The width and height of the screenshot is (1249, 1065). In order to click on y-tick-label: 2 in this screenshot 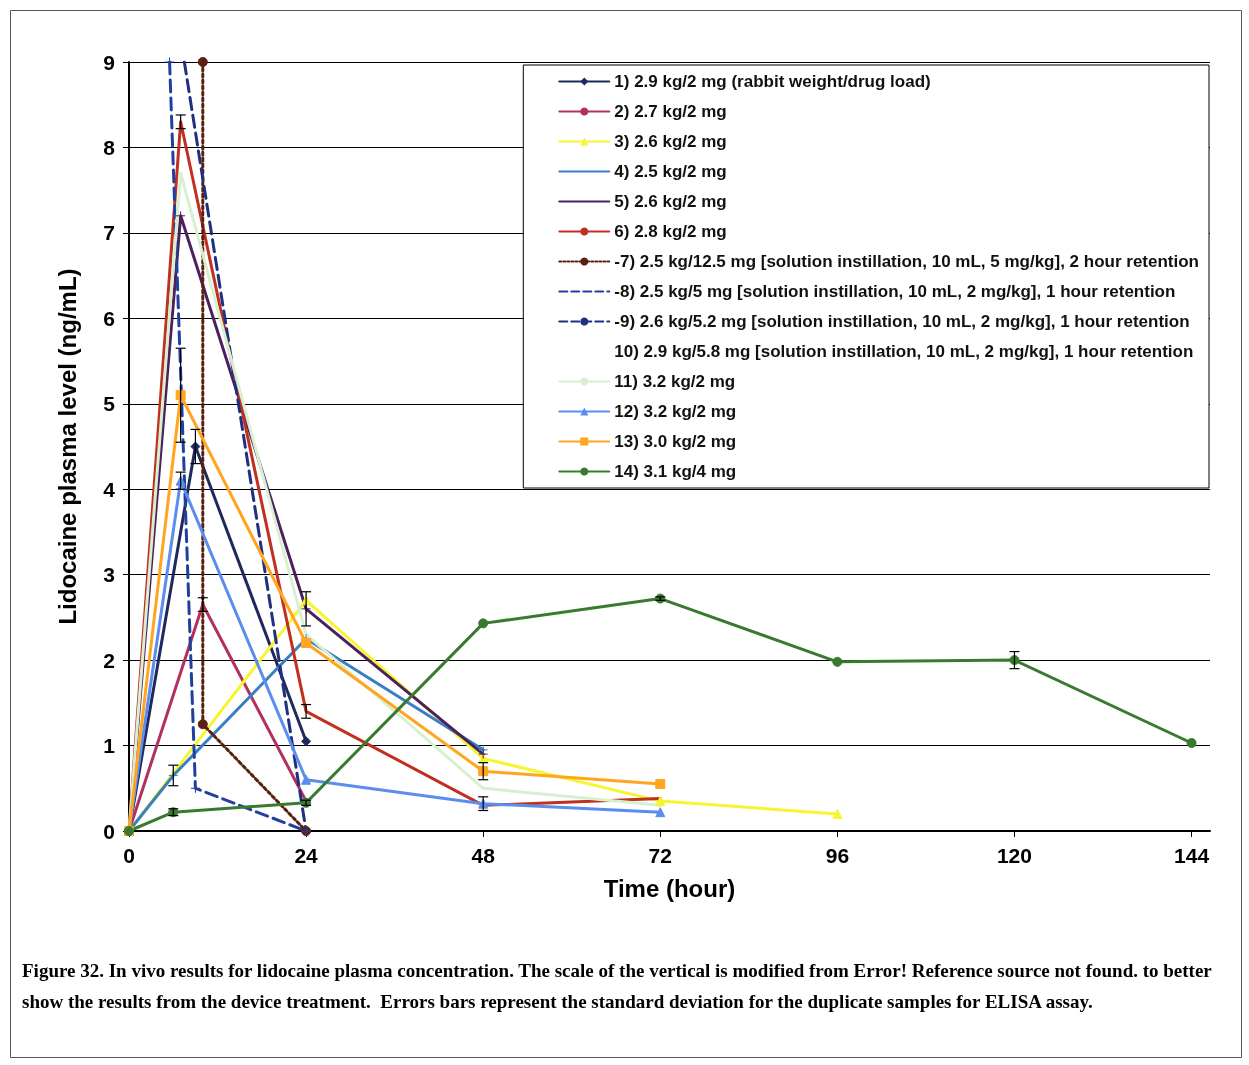, I will do `click(109, 660)`.